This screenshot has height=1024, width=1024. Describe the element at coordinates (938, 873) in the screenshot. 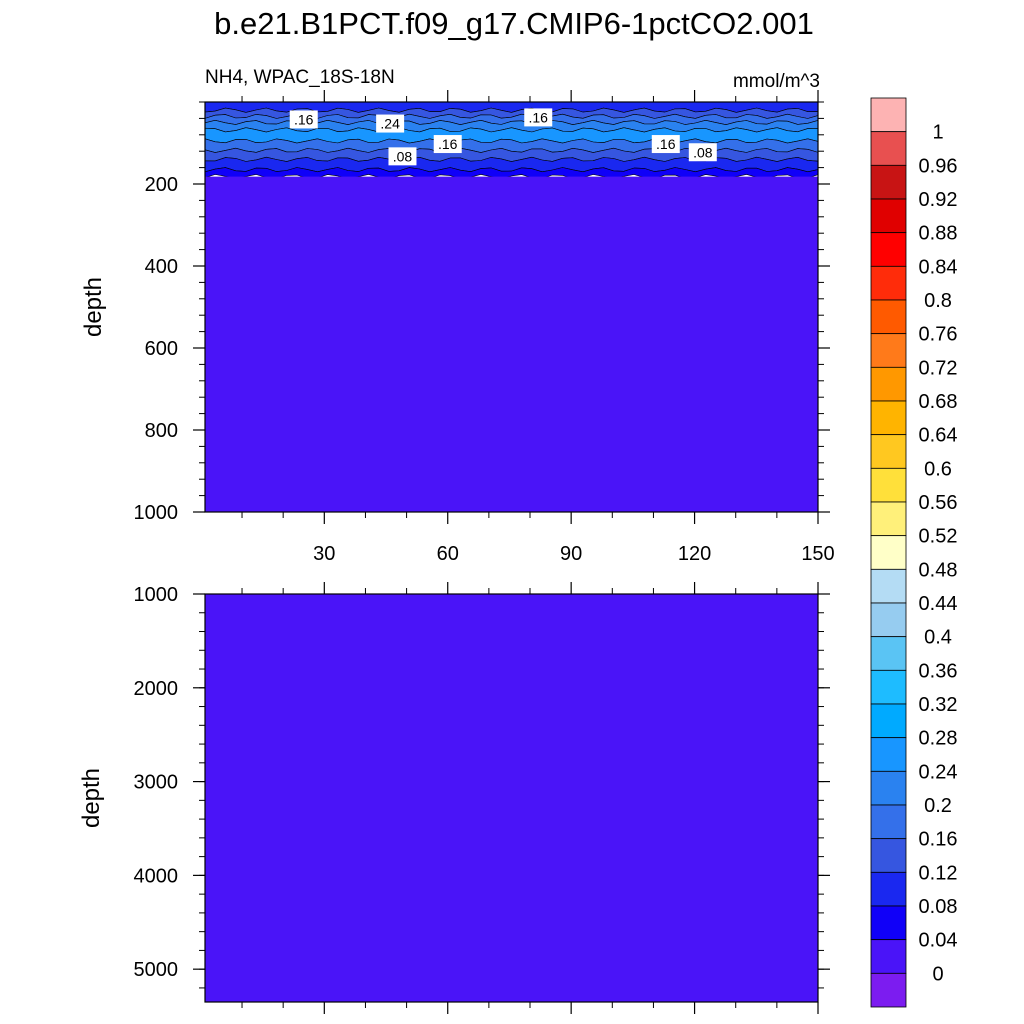

I see `colorbar-label-22: 0.12` at that location.